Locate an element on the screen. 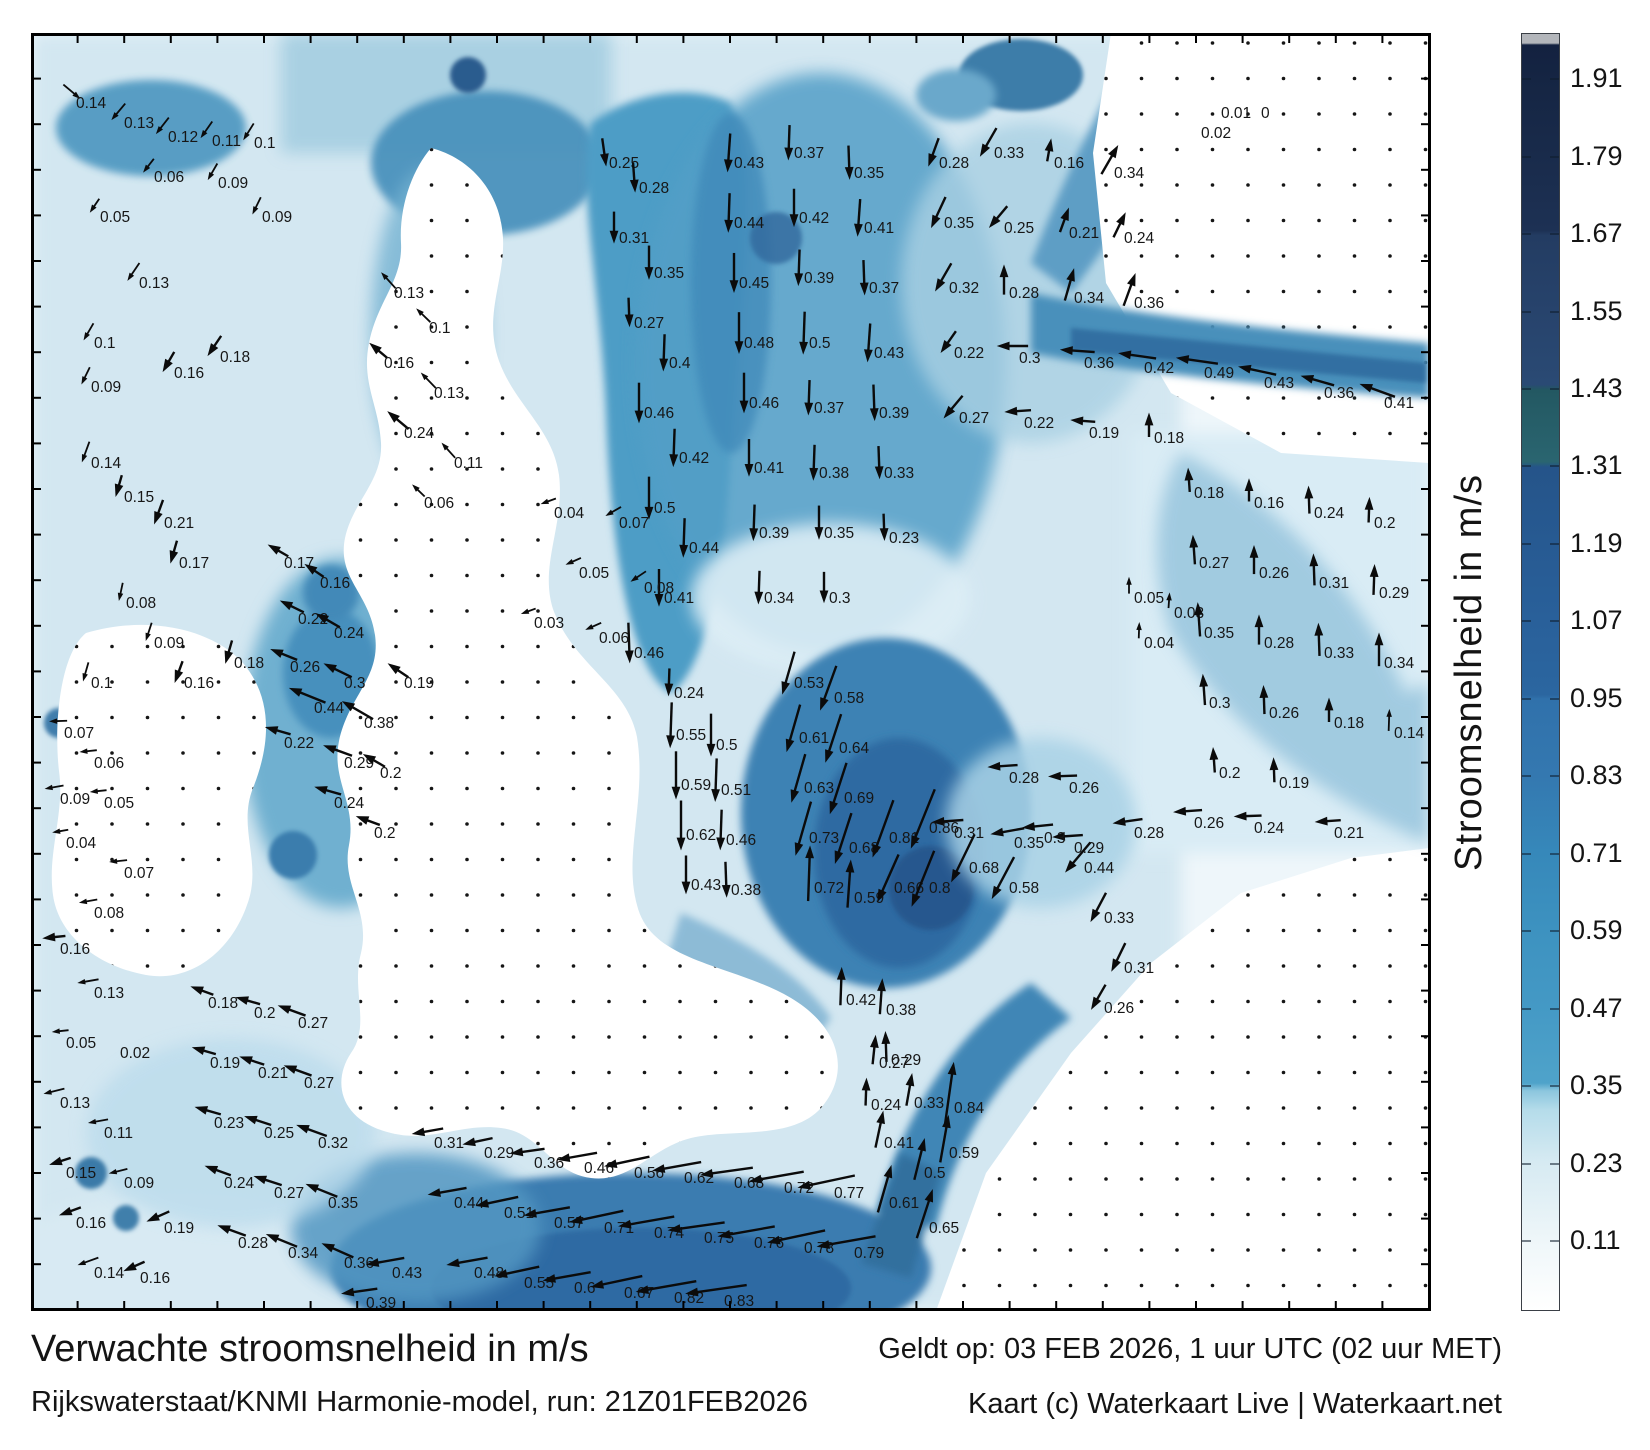 The width and height of the screenshot is (1650, 1450). current-value-label: 0.44 is located at coordinates (749, 223).